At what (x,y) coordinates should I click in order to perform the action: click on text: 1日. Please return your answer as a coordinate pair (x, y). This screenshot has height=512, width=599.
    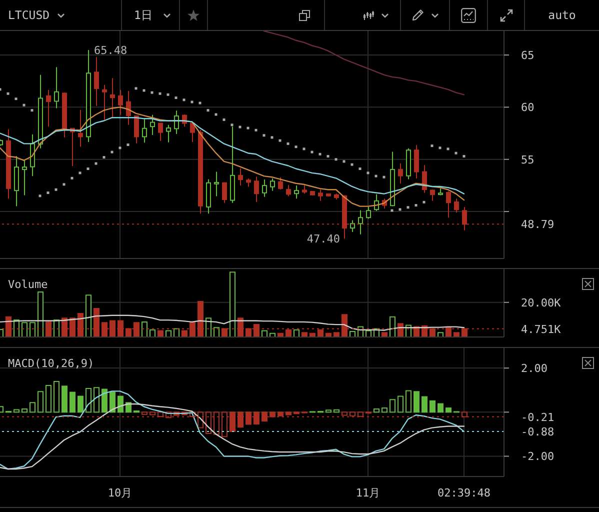
    Looking at the image, I should click on (143, 15).